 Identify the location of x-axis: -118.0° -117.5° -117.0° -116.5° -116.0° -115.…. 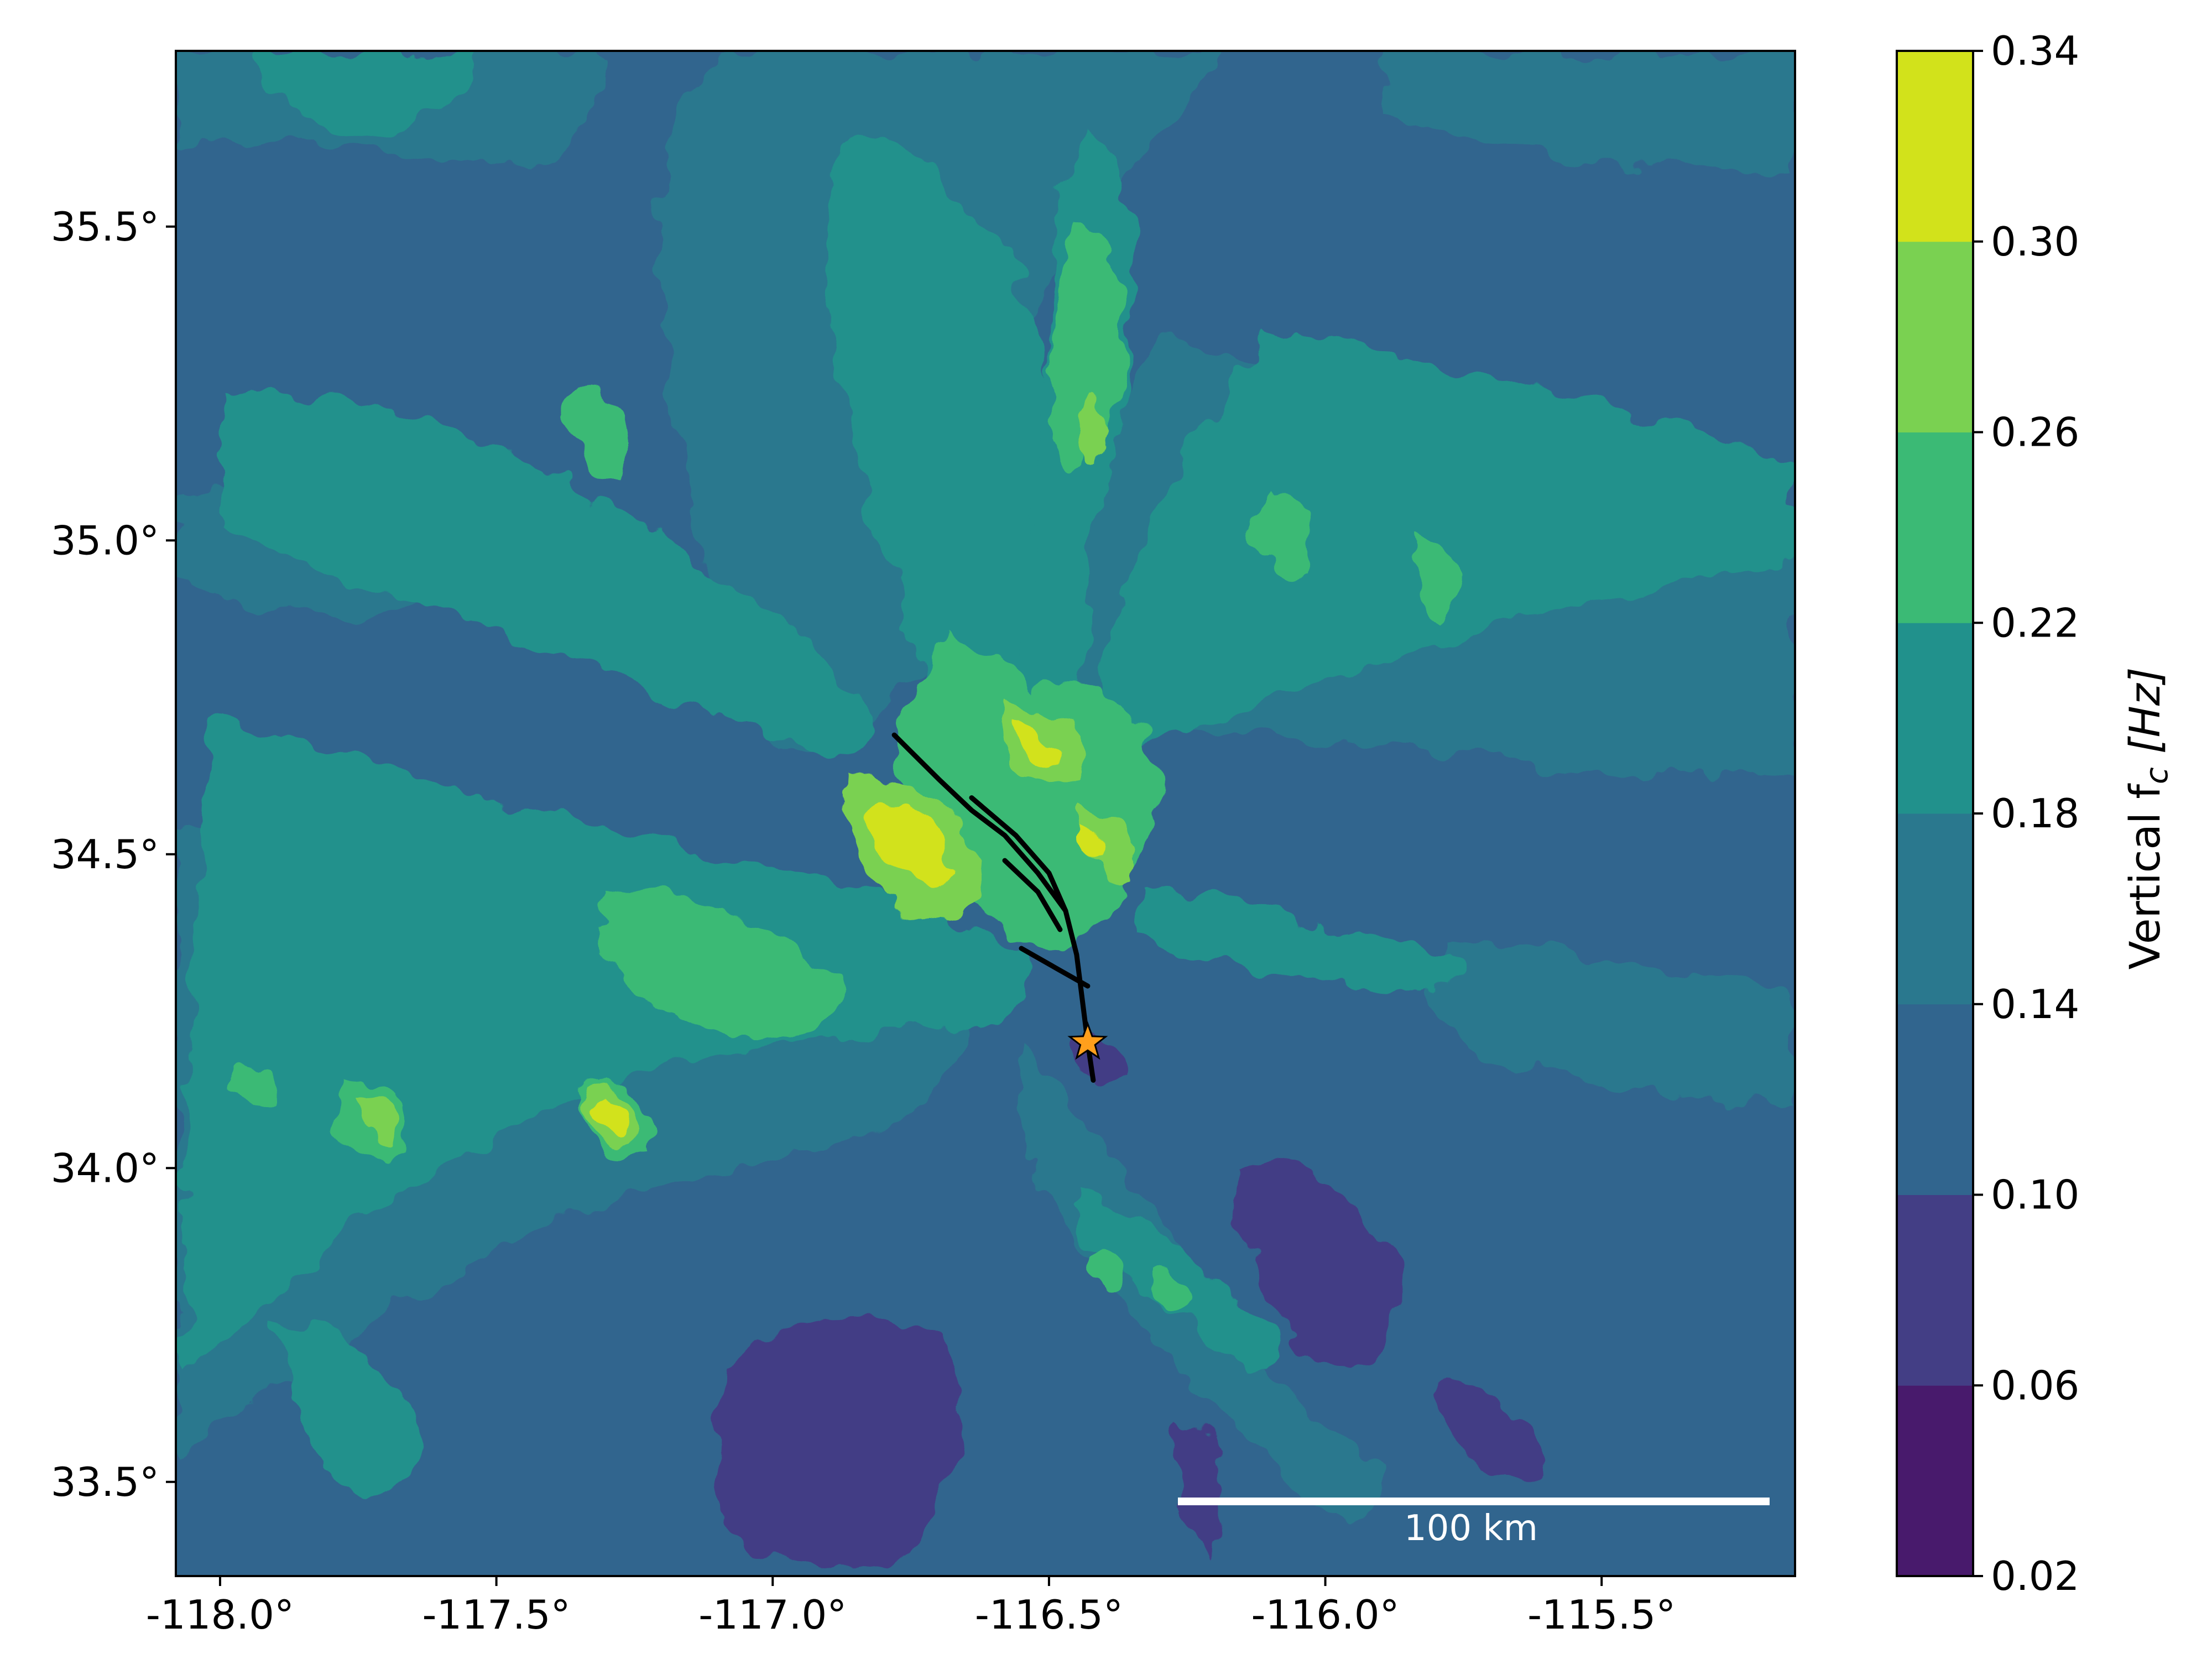
(911, 1607).